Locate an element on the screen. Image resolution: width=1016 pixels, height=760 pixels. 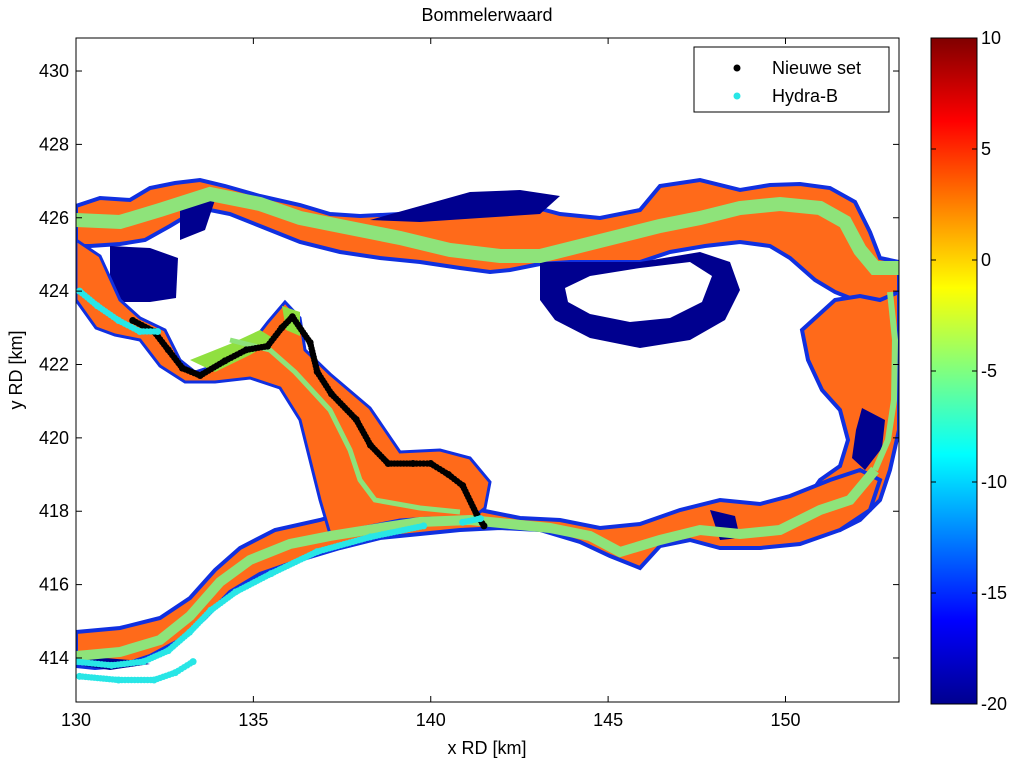
river-channel-east is located at coordinates (885, 381).